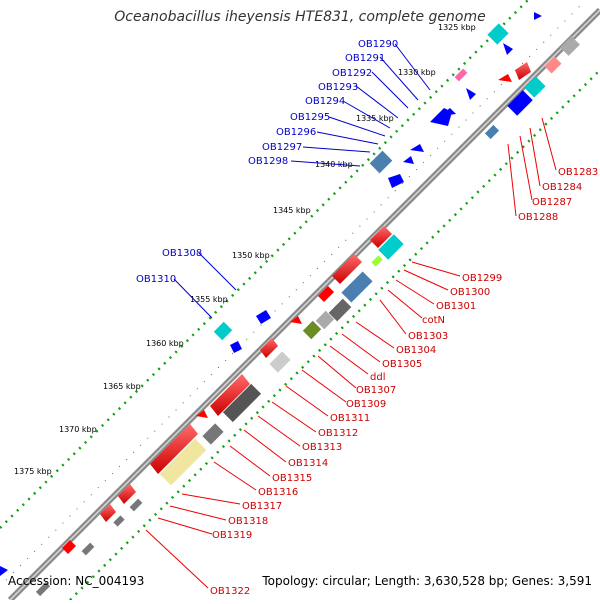  What do you see at coordinates (262, 506) in the screenshot?
I see `gene-label: OB1317` at bounding box center [262, 506].